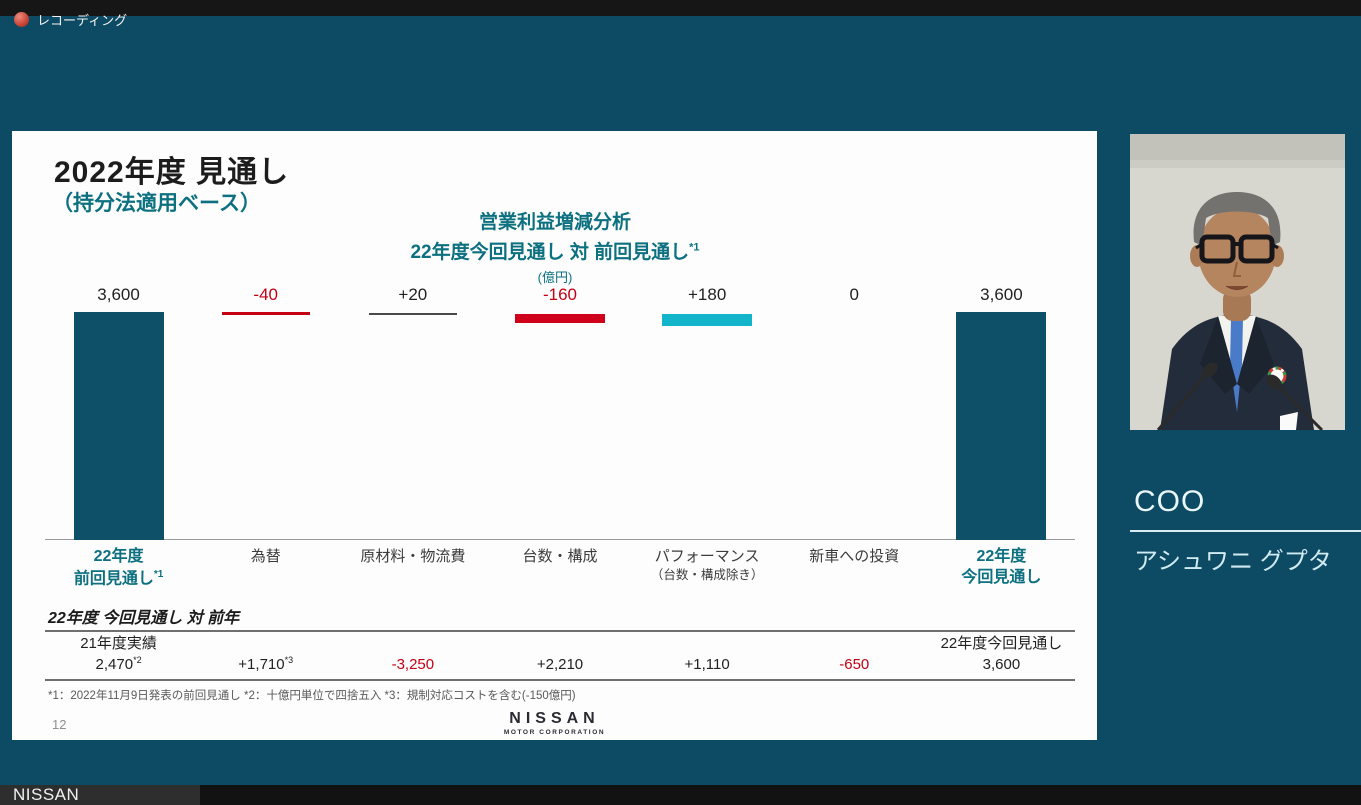 The width and height of the screenshot is (1361, 805). I want to click on table-cell: -3,250, so click(413, 665).